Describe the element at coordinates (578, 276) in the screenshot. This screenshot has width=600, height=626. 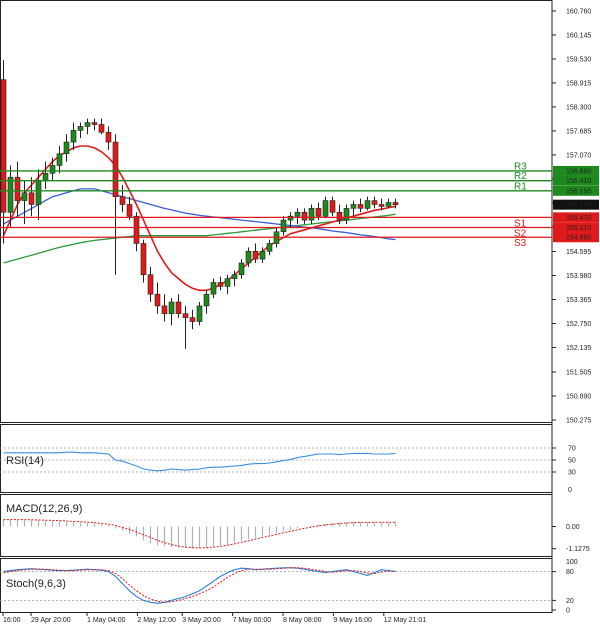
I see `price-tick-label: 153.980` at that location.